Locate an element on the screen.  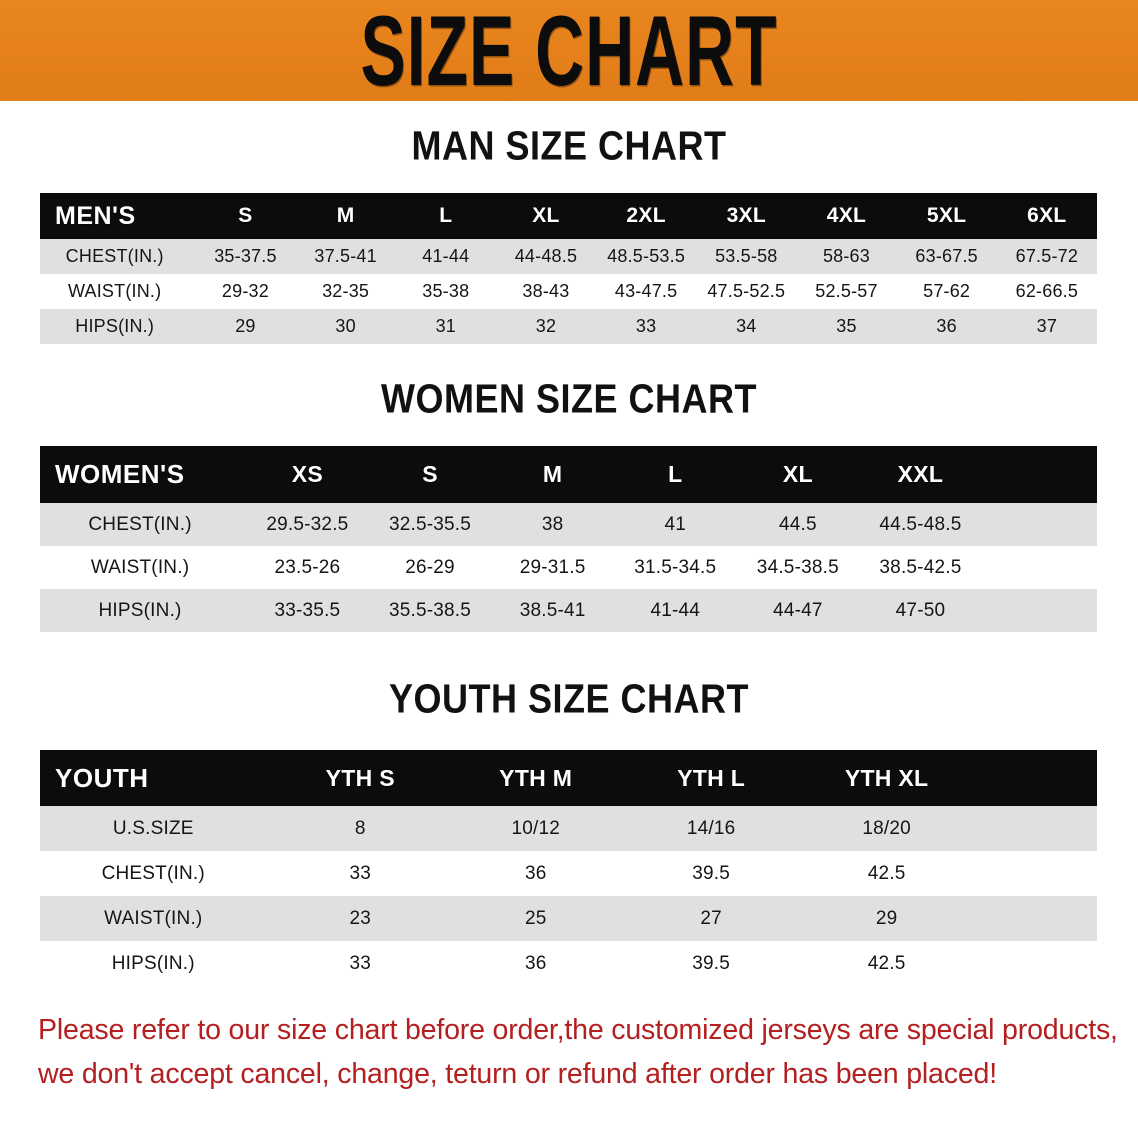
table-cell: 47.5-52.5 is located at coordinates (746, 291).